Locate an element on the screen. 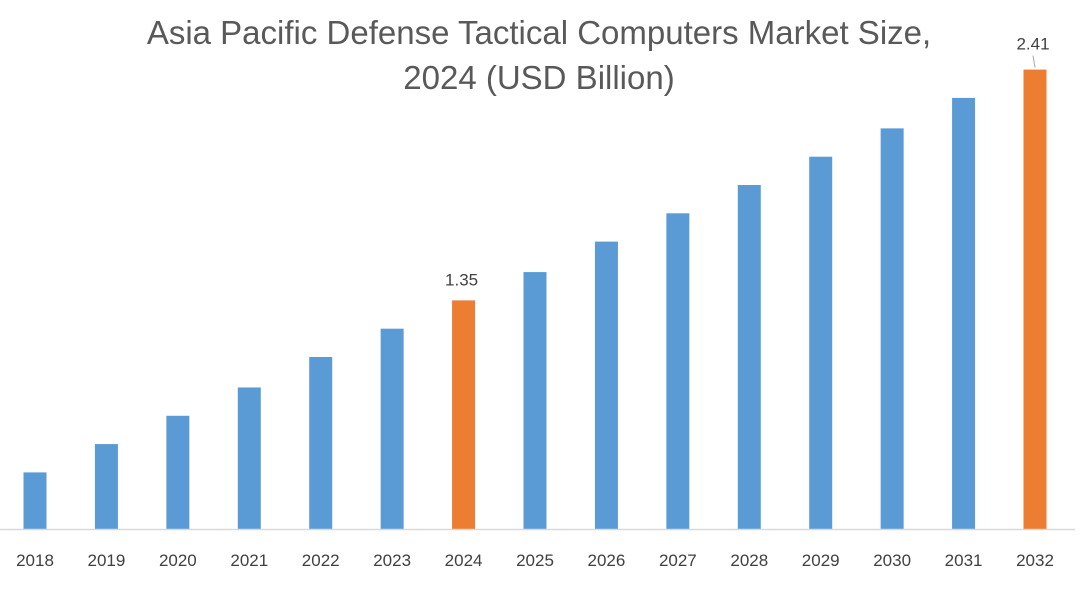 The height and width of the screenshot is (600, 1089). bar-2027 is located at coordinates (678, 371).